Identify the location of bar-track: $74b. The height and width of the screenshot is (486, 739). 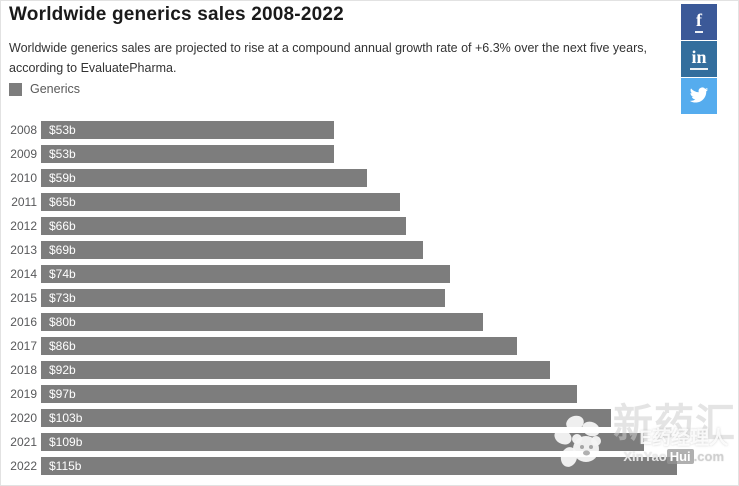
(387, 274).